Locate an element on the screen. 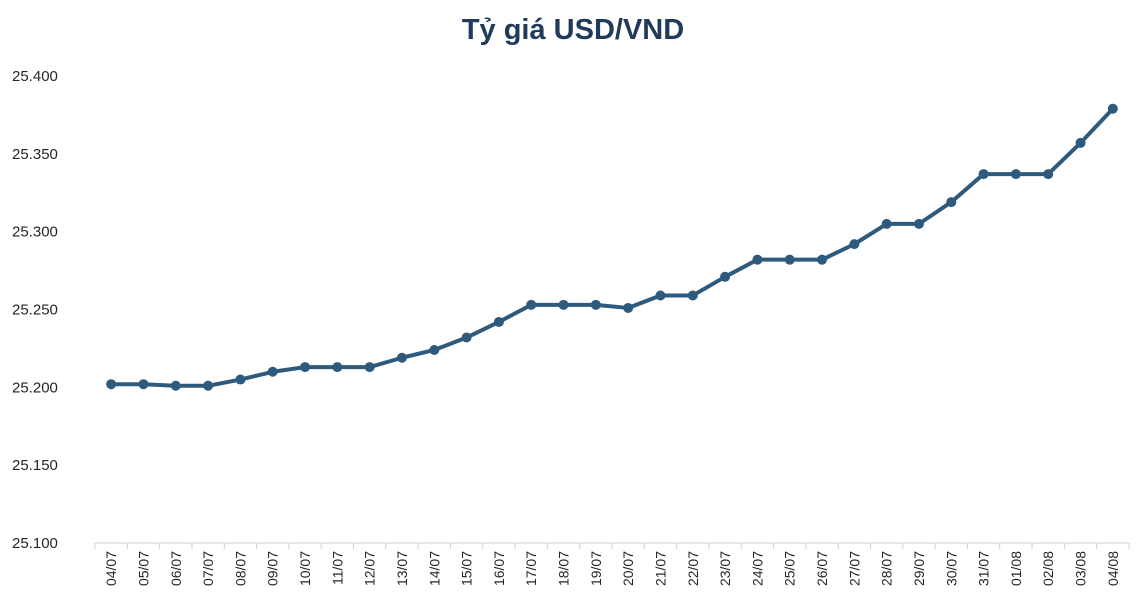 The image size is (1146, 606). y-tick-label: 25.350 is located at coordinates (35, 154).